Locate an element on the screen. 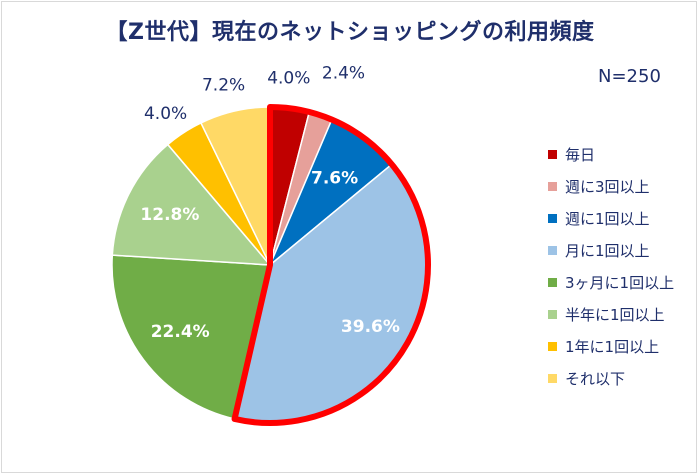 The height and width of the screenshot is (476, 700). legend-item-2: 週に3回以上 is located at coordinates (611, 186).